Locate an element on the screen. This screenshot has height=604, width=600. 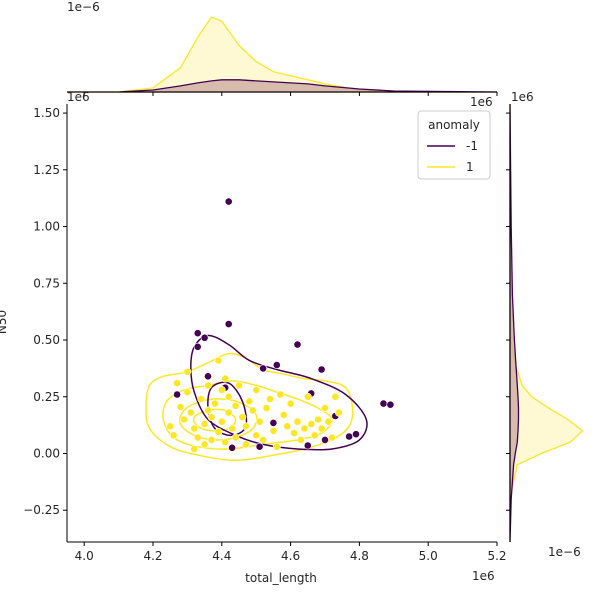
y-axis-label: N50 is located at coordinates (4, 322).